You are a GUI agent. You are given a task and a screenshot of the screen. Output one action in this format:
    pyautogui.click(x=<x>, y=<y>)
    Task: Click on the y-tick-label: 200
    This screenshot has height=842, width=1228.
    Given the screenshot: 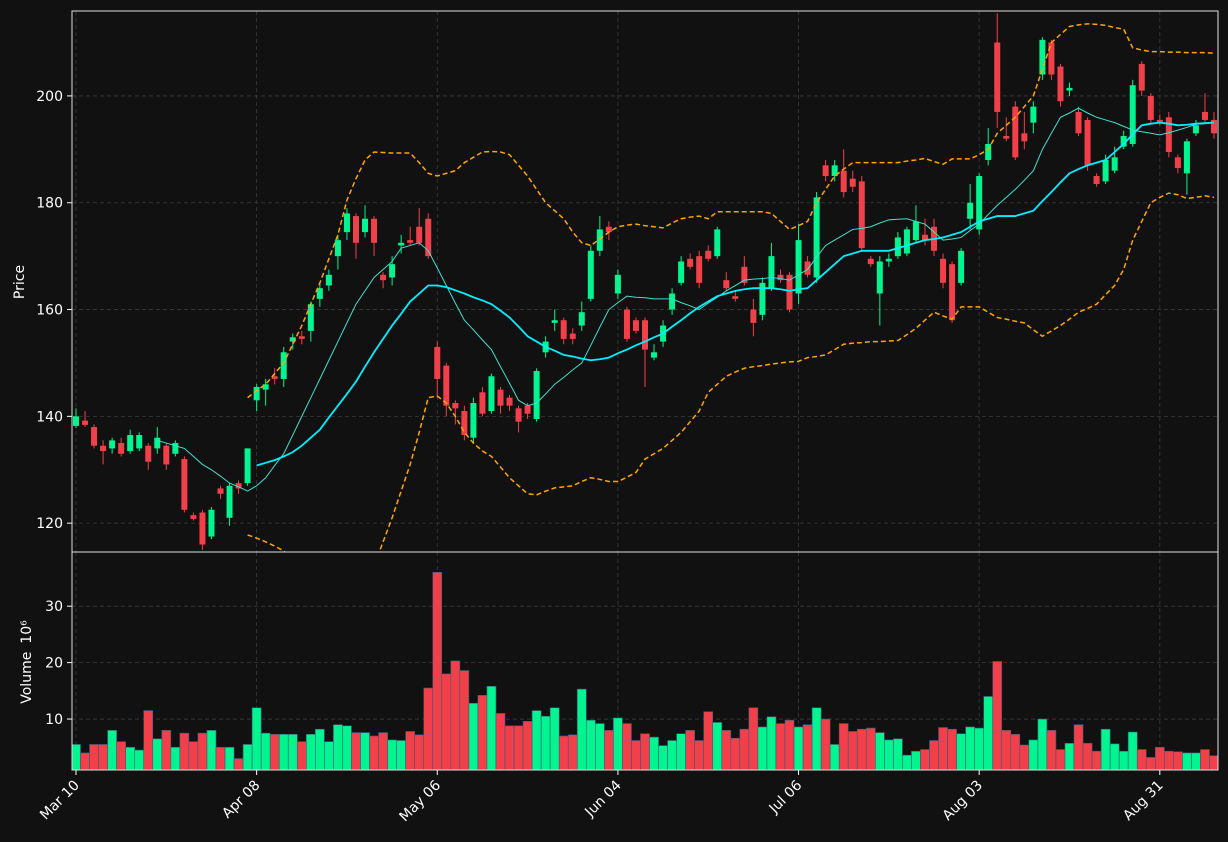 What is the action you would take?
    pyautogui.click(x=49, y=97)
    